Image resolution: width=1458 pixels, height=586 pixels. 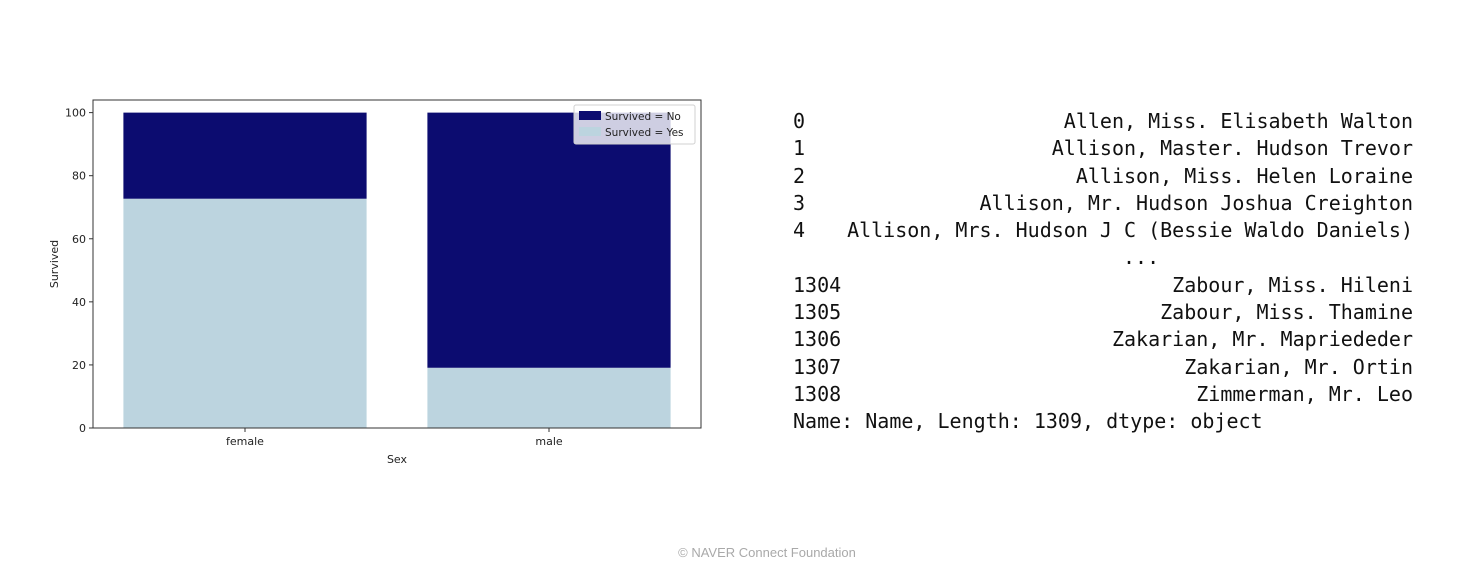 I want to click on legend-box, so click(x=634, y=124).